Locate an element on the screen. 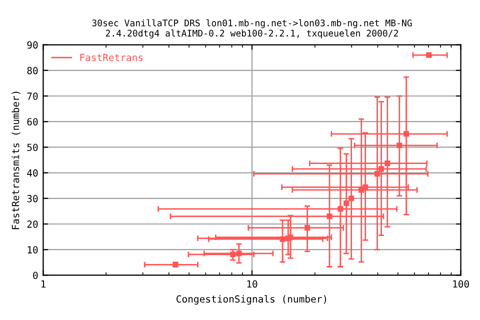  y-tick-label: 80 is located at coordinates (32, 70).